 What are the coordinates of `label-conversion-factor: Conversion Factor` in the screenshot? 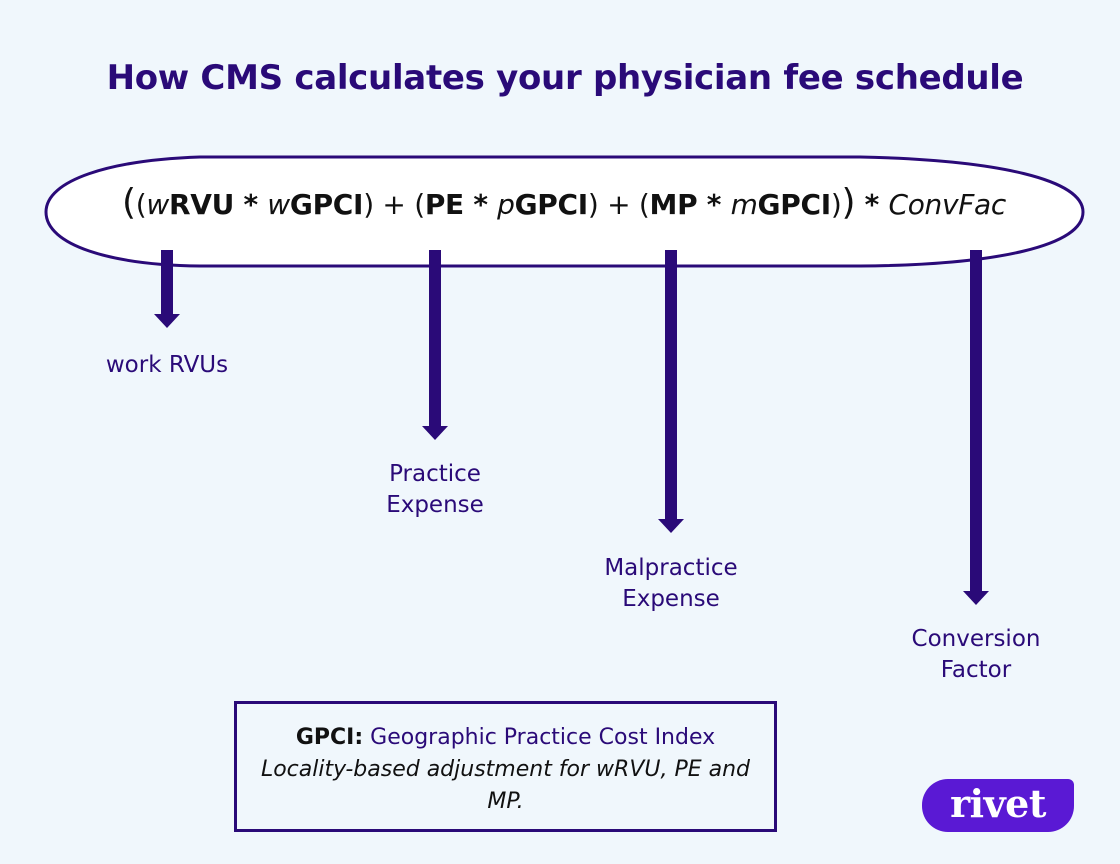 It's located at (976, 654).